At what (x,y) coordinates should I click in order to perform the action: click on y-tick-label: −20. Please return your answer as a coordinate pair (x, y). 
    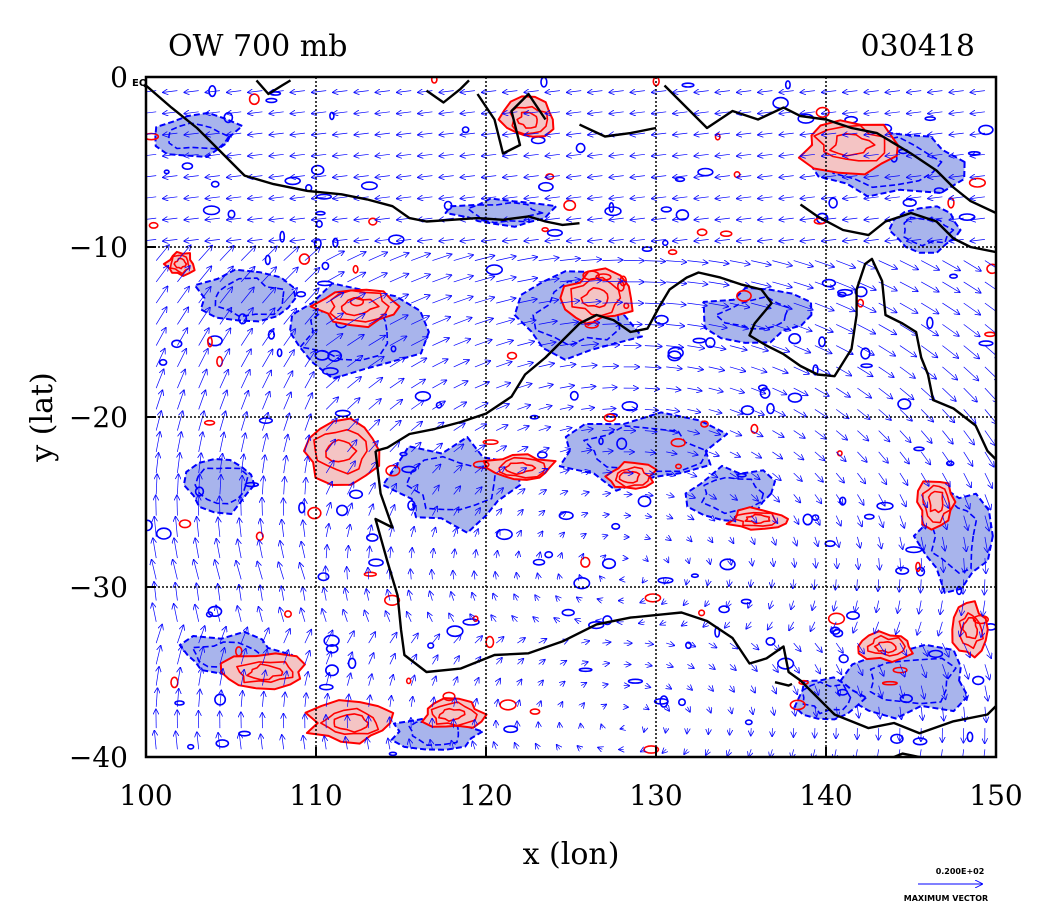
    Looking at the image, I should click on (98, 417).